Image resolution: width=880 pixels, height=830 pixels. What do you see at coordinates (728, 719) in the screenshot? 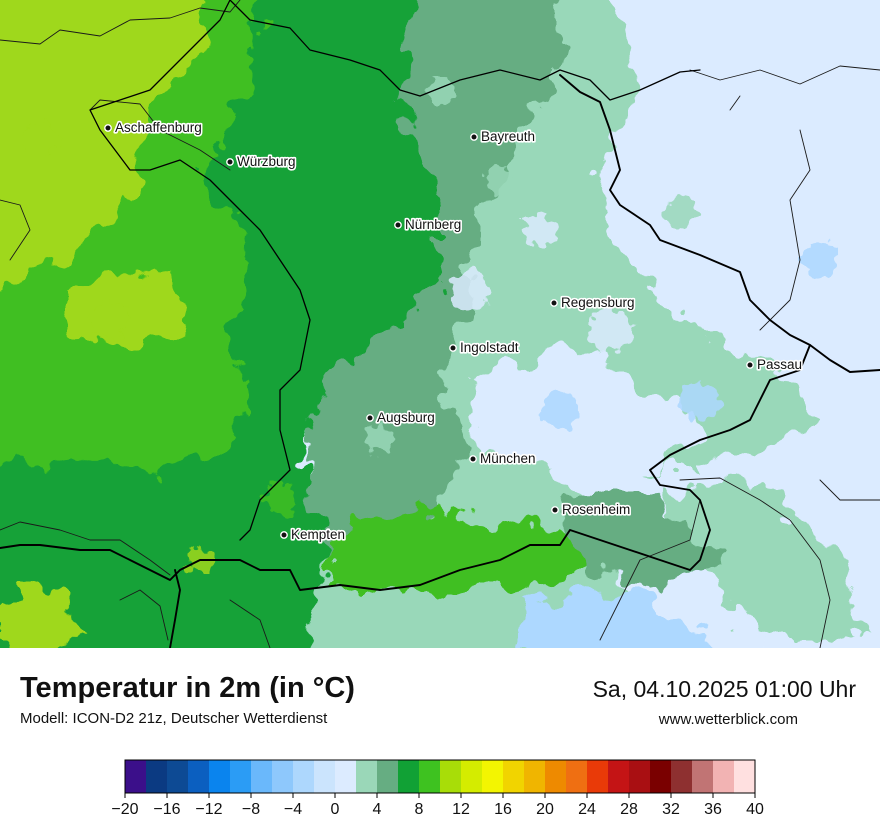
I see `website-link: www.wetterblick.com` at bounding box center [728, 719].